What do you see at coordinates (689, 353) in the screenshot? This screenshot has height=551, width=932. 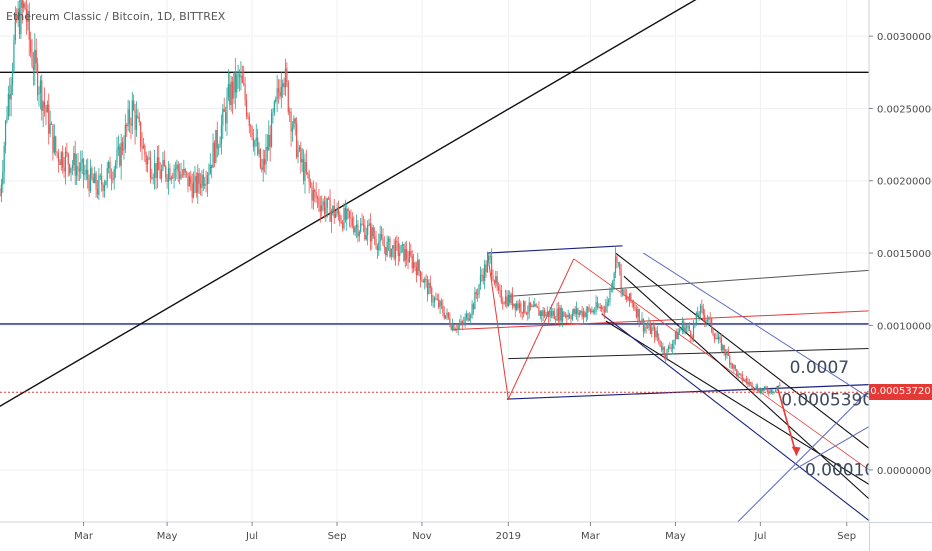 I see `grey-channel-lower` at bounding box center [689, 353].